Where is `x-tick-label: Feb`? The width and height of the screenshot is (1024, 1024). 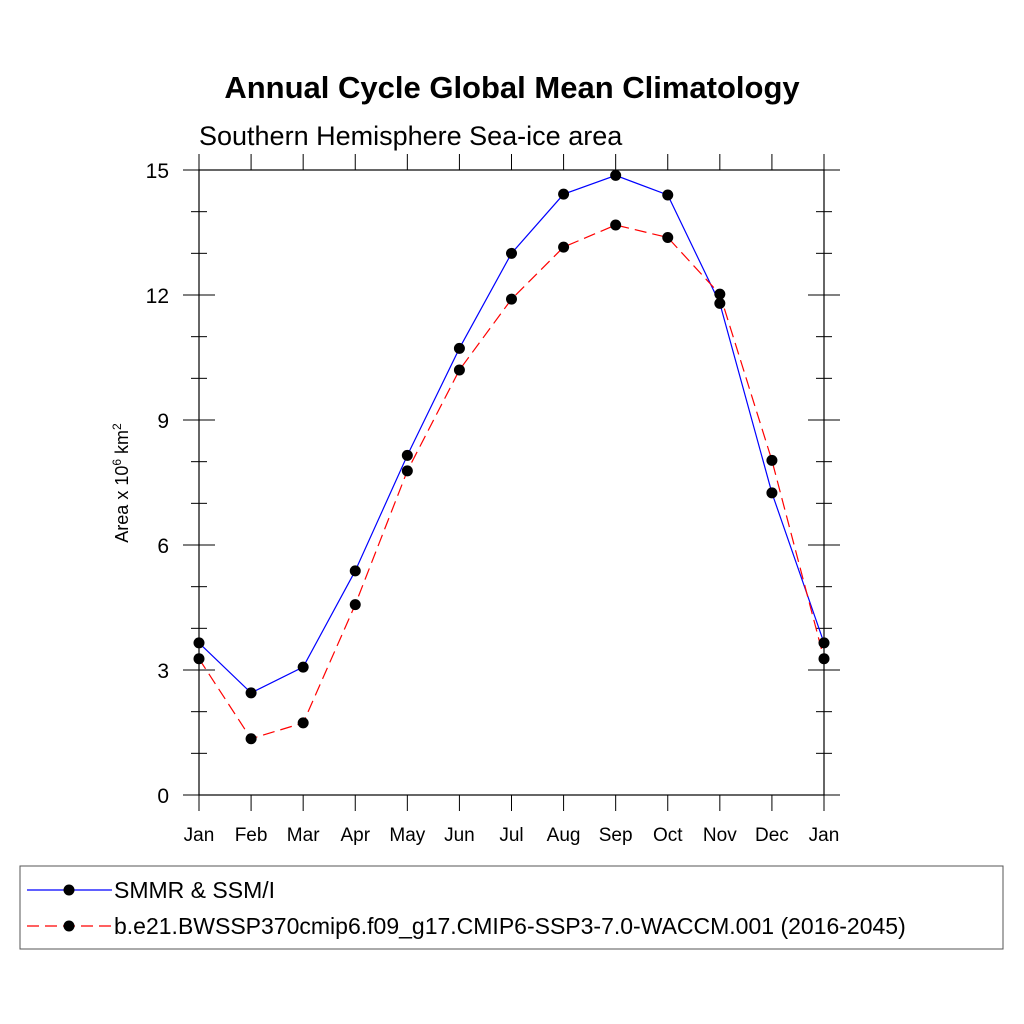 x-tick-label: Feb is located at coordinates (251, 835).